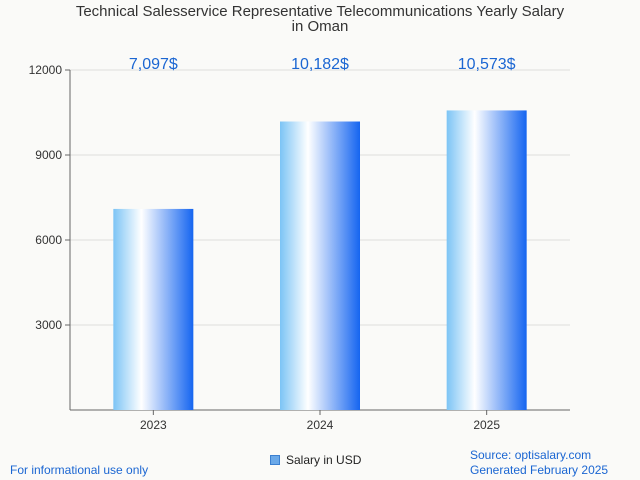 The image size is (640, 480). What do you see at coordinates (320, 425) in the screenshot?
I see `x-tick-label: 2024` at bounding box center [320, 425].